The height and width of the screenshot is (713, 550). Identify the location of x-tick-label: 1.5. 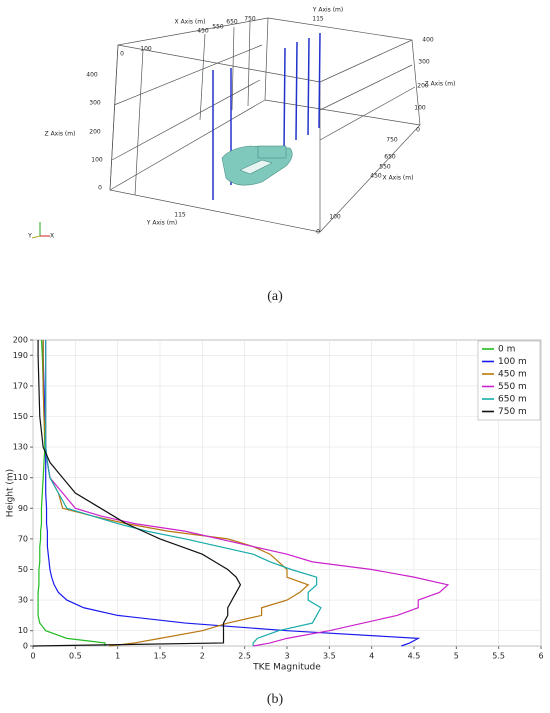
(160, 656).